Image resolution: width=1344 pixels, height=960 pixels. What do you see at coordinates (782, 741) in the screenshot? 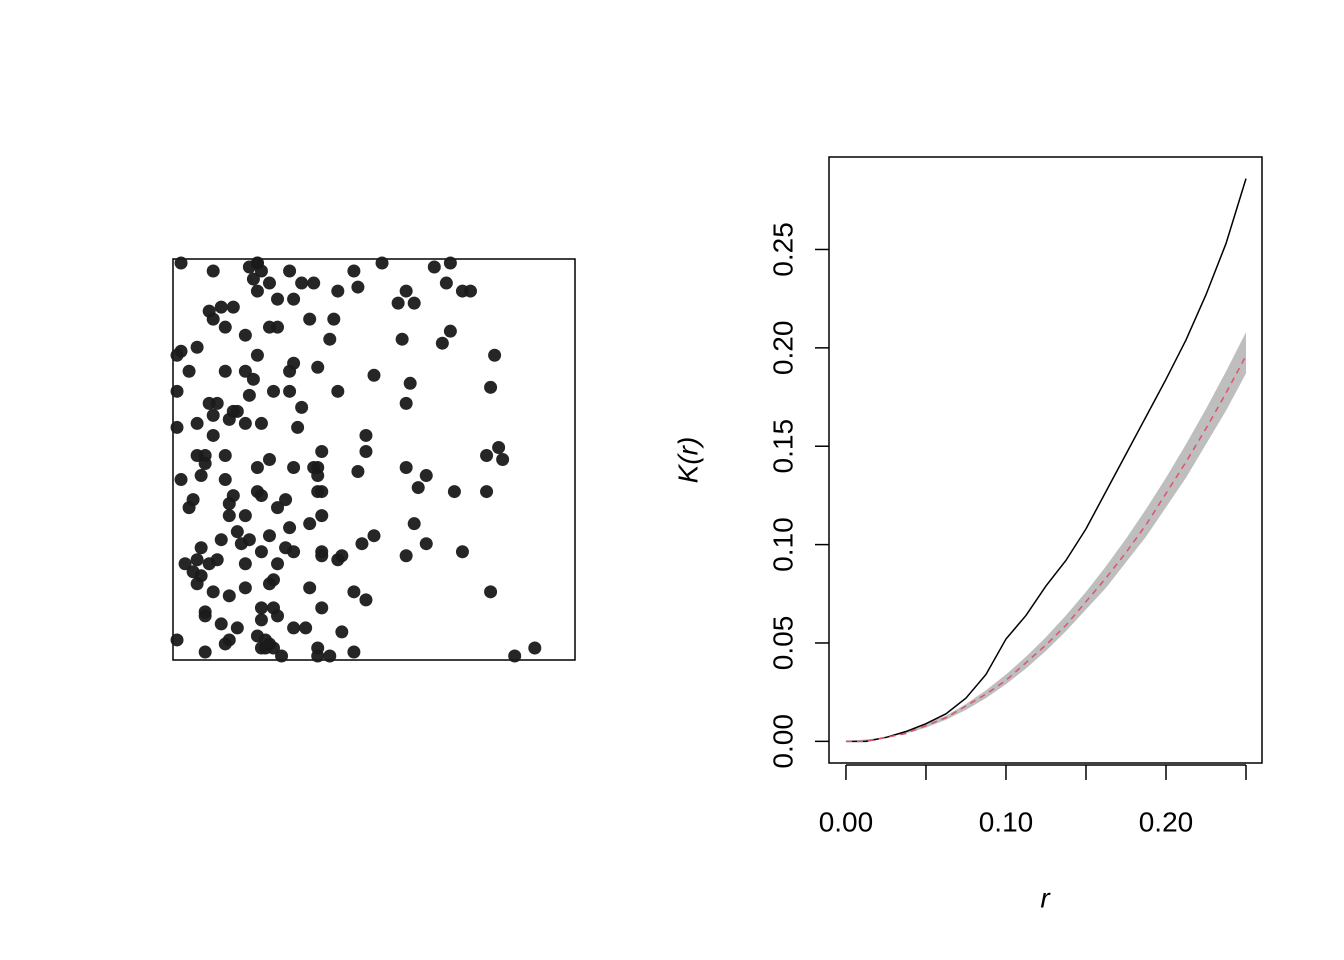
I see `y-tick-label: 0.00` at bounding box center [782, 741].